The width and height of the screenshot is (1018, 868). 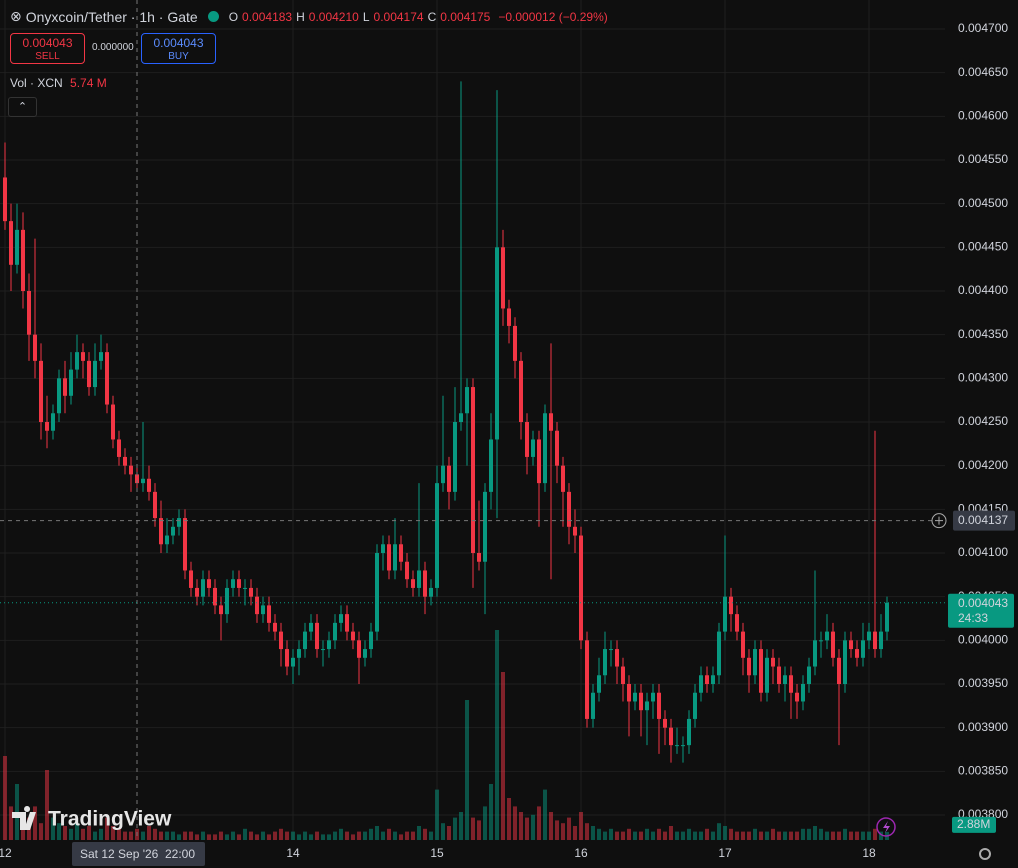 What do you see at coordinates (581, 853) in the screenshot?
I see `x-tick-label: 16` at bounding box center [581, 853].